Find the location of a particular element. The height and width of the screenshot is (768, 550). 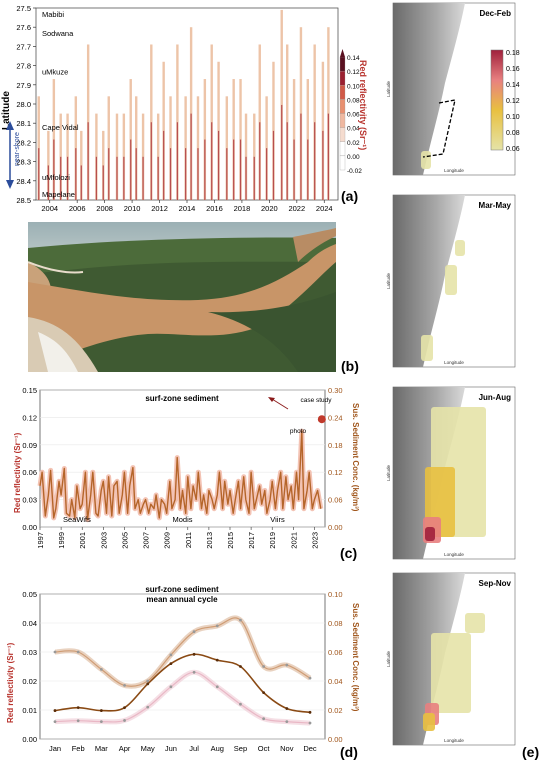

colorbar-a-segment is located at coordinates (342, 92).